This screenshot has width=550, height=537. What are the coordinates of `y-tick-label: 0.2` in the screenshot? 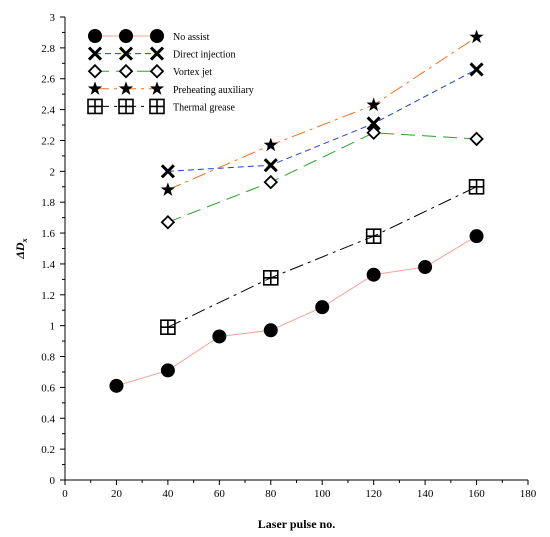 It's located at (48, 450).